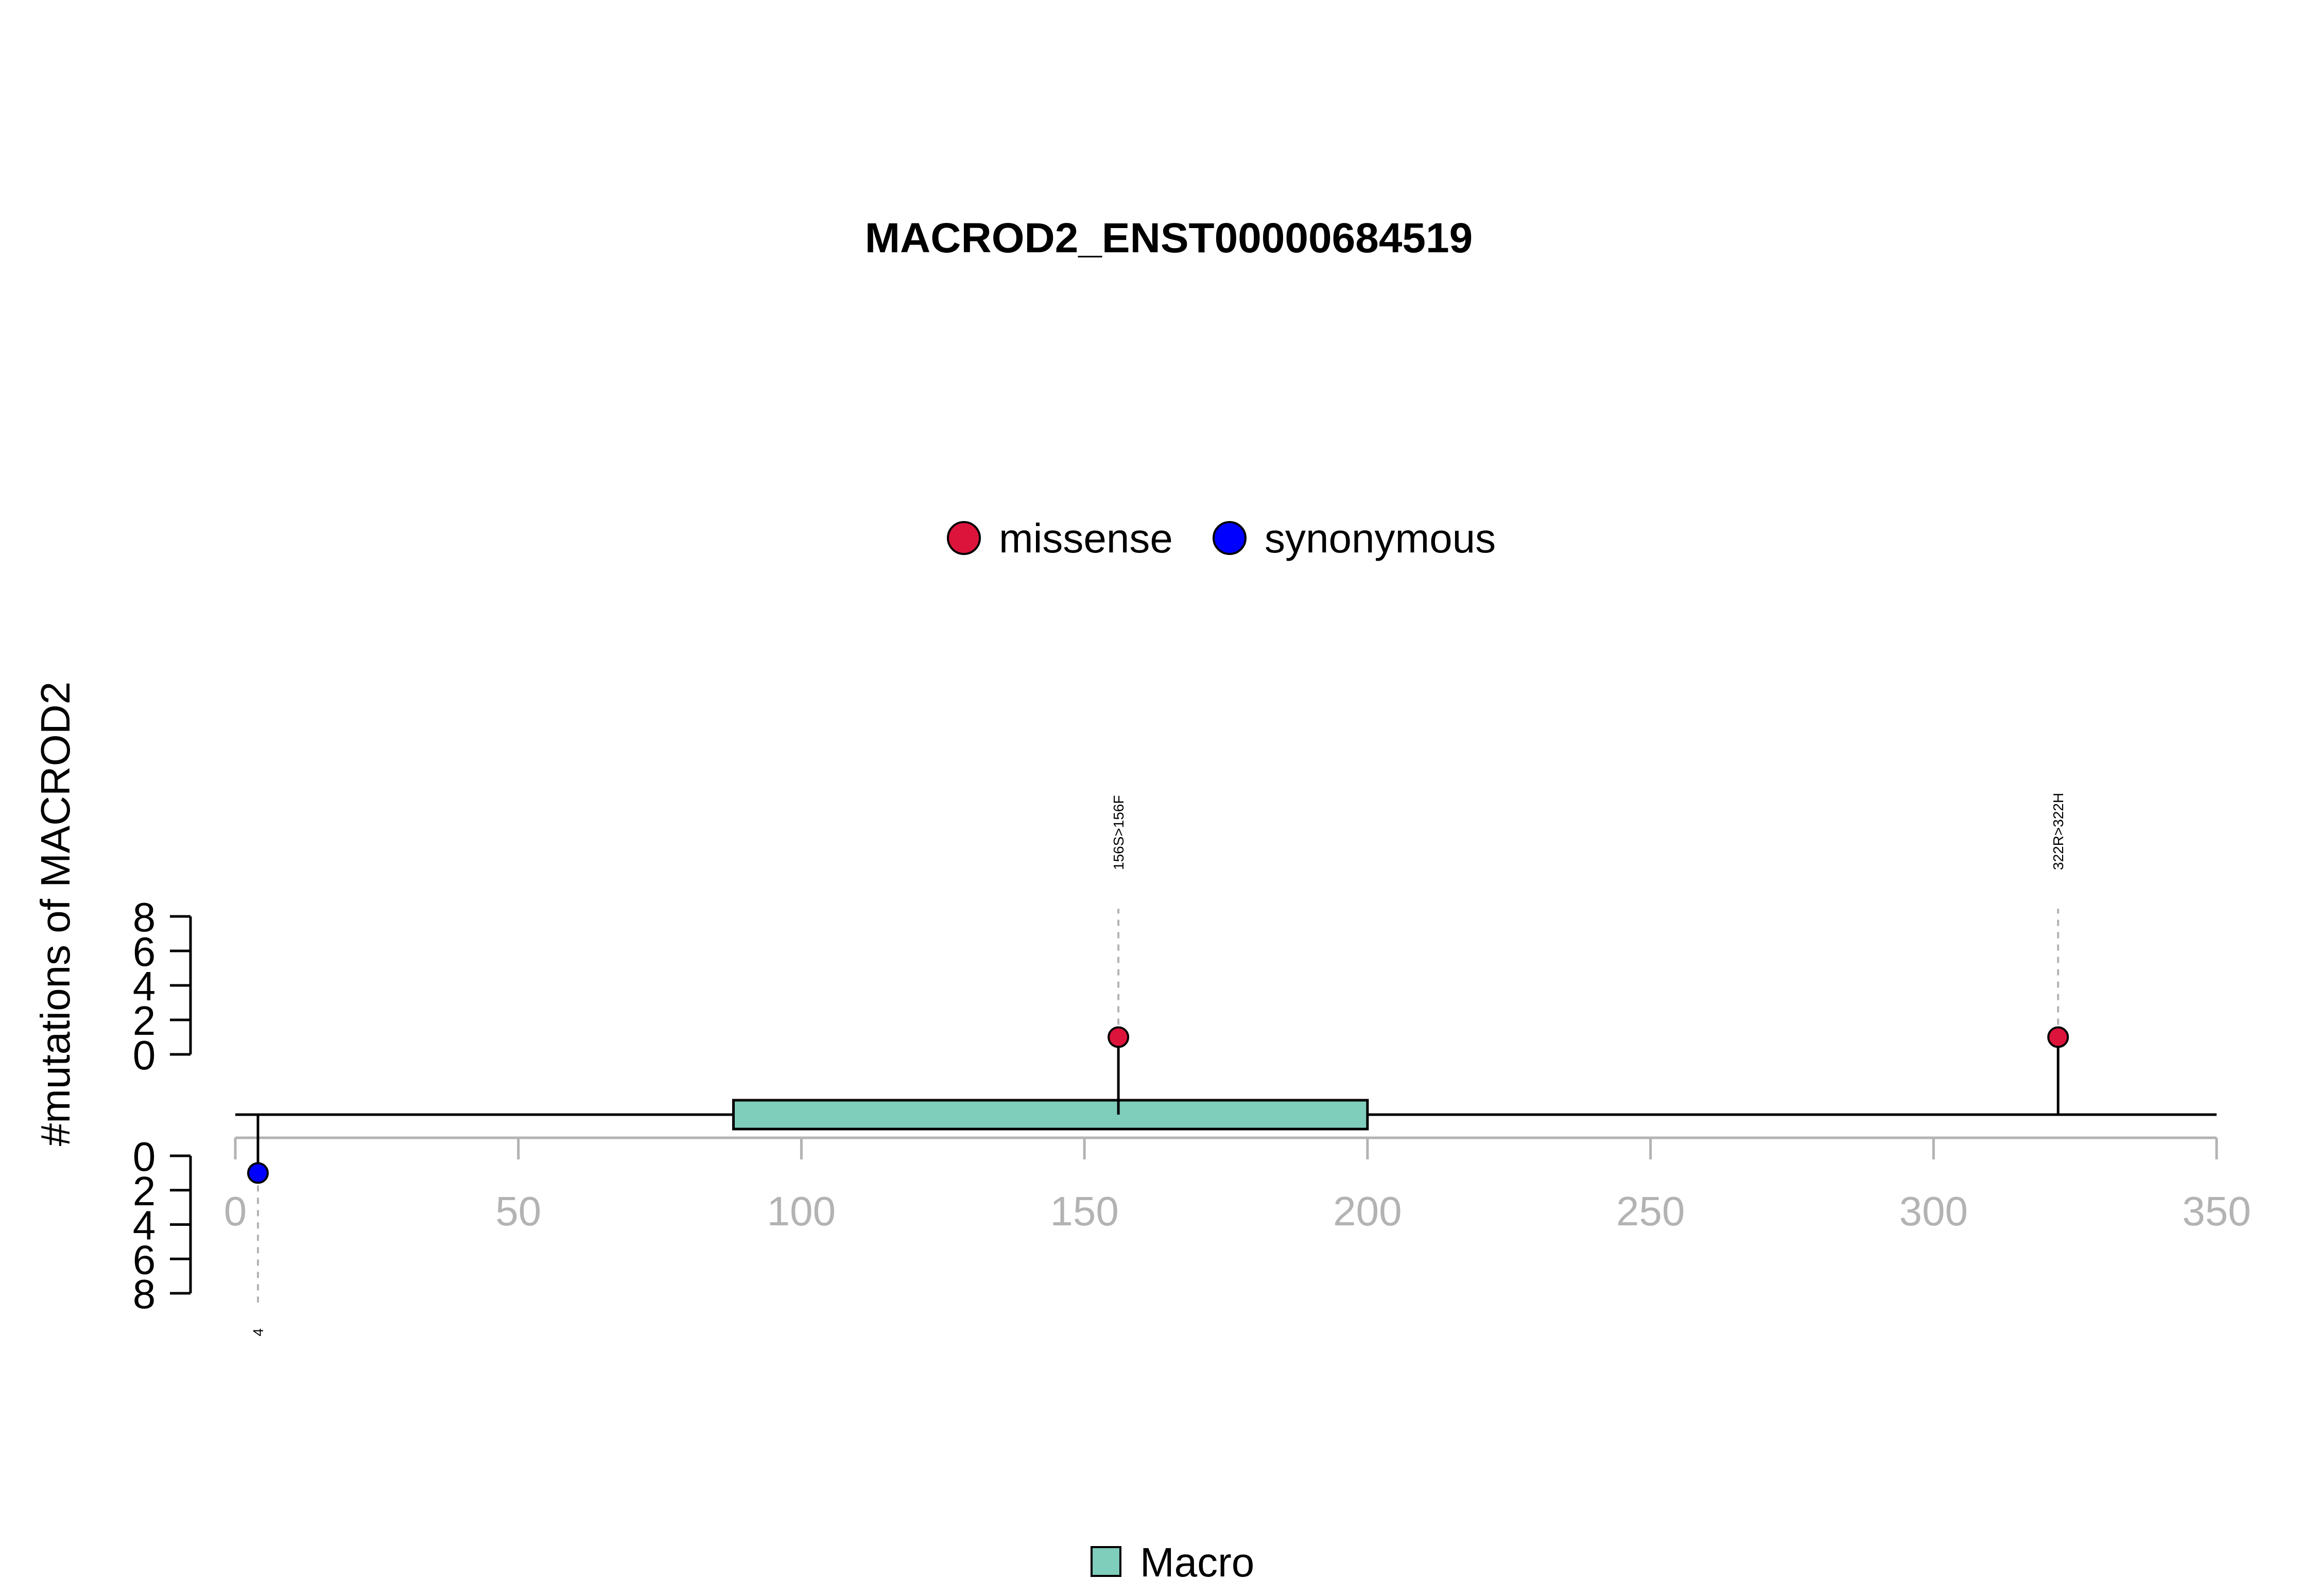 The width and height of the screenshot is (2317, 1596). I want to click on x-axis: 0 50 100 150 200 250 300 350, so click(1237, 1185).